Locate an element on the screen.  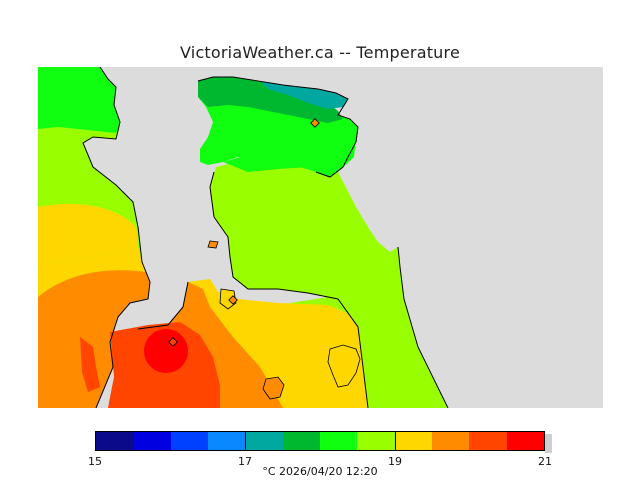
temperature-color-scale is located at coordinates (320, 441).